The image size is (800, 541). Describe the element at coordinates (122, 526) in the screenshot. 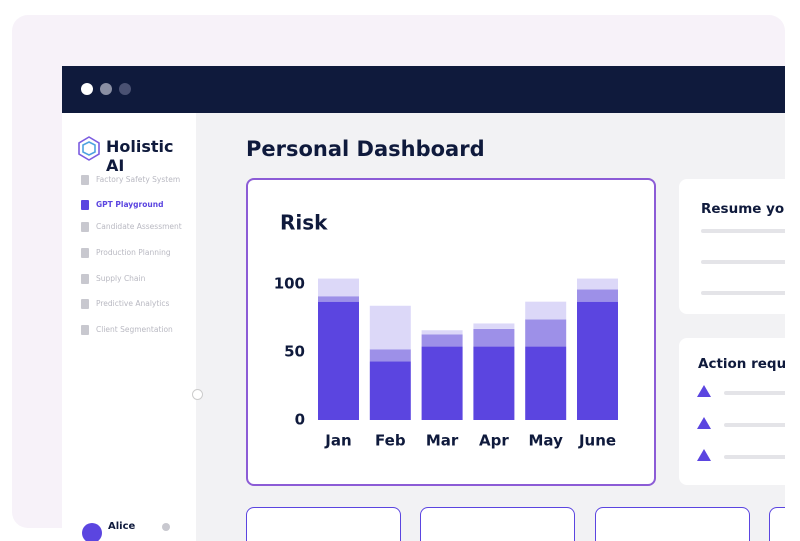

I see `user-name: Alice` at that location.